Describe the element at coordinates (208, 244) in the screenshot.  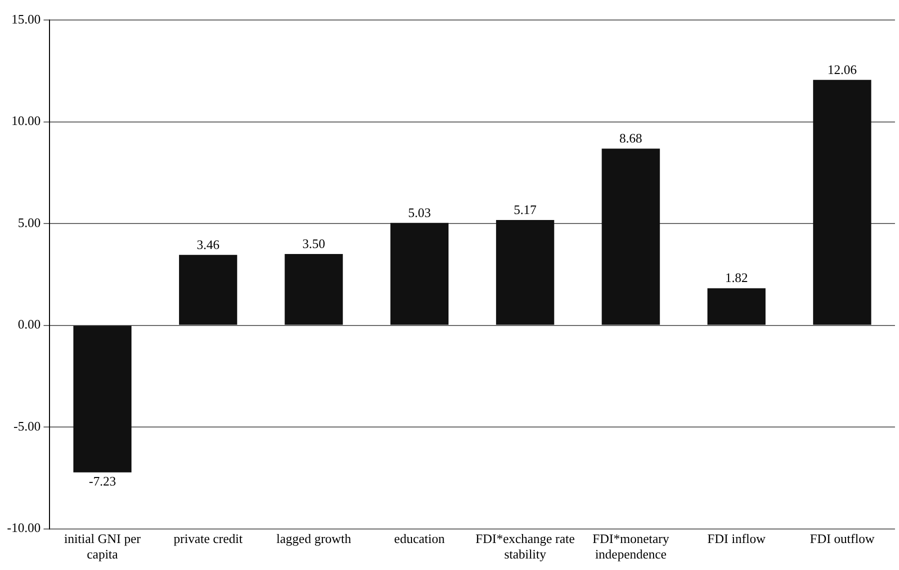
I see `data-label: 3.46` at that location.